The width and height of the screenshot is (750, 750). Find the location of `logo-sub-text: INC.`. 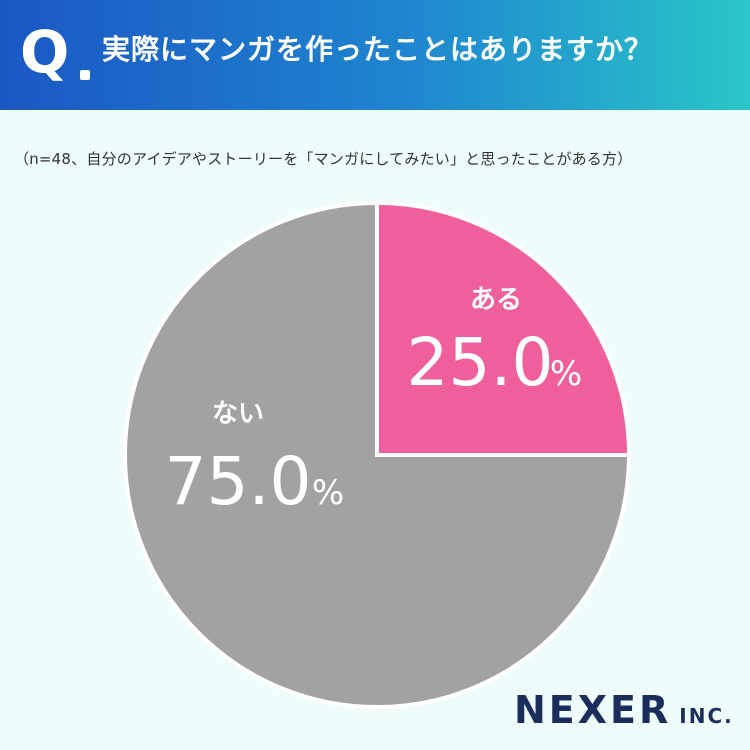

logo-sub-text: INC. is located at coordinates (706, 716).